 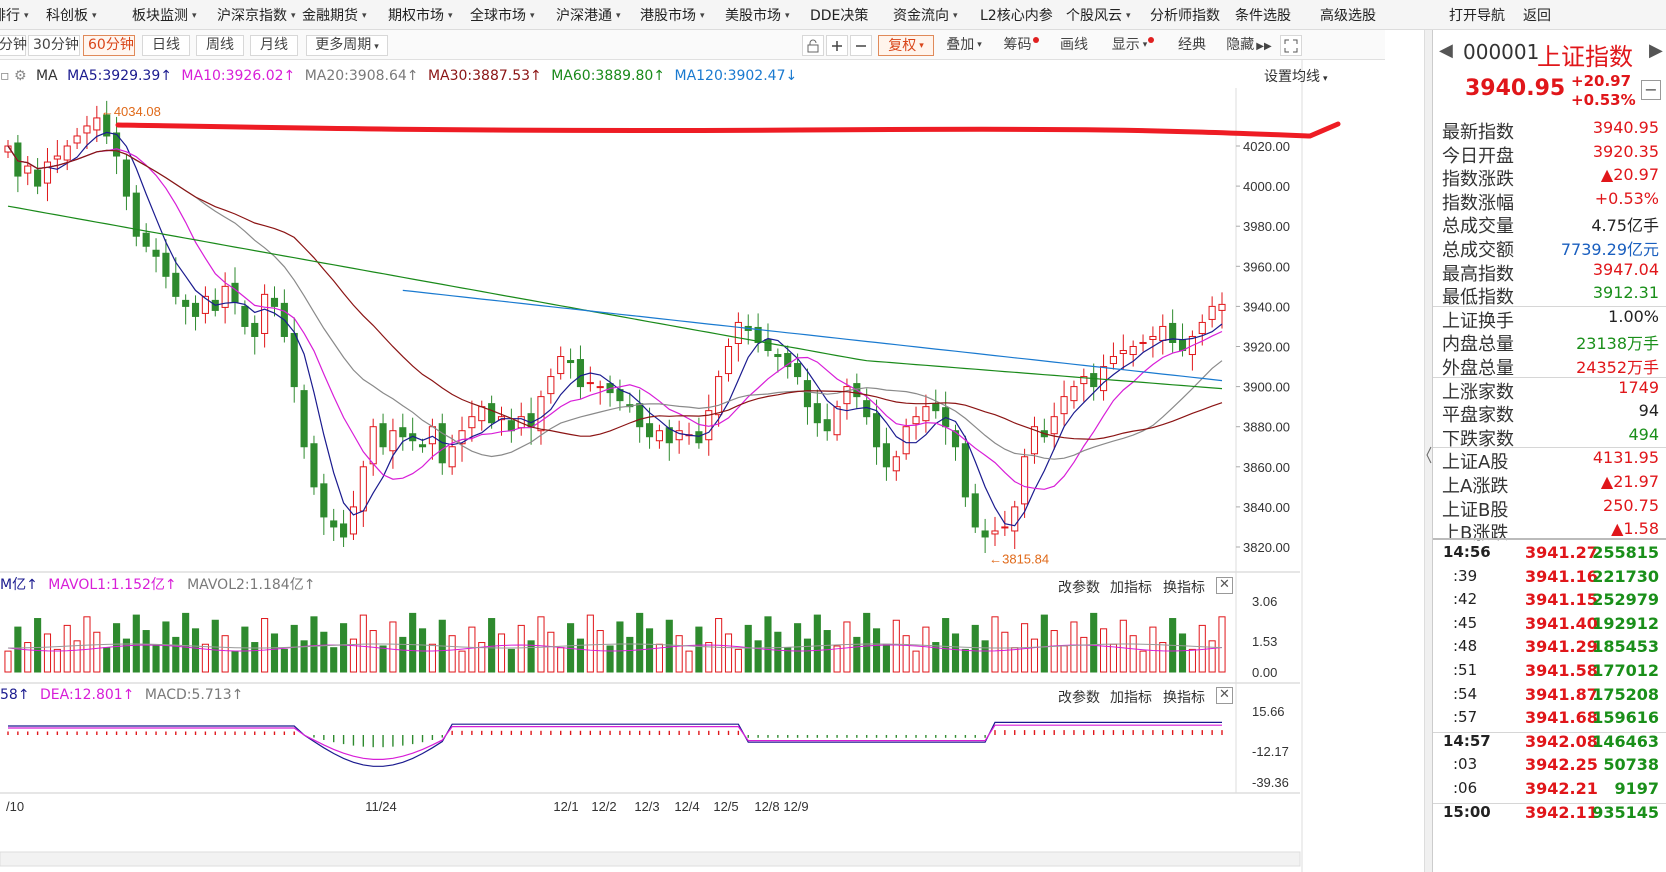 I want to click on chouma-button: 筹码, so click(x=1021, y=45).